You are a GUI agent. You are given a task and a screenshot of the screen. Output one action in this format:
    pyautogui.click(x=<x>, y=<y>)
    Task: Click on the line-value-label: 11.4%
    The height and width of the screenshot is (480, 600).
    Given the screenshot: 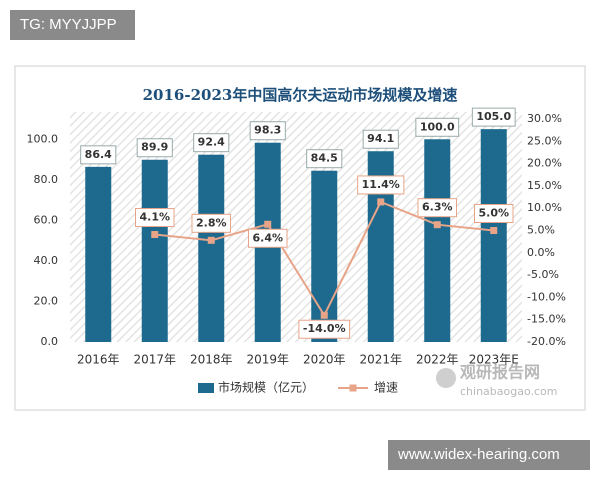 What is the action you would take?
    pyautogui.click(x=381, y=184)
    